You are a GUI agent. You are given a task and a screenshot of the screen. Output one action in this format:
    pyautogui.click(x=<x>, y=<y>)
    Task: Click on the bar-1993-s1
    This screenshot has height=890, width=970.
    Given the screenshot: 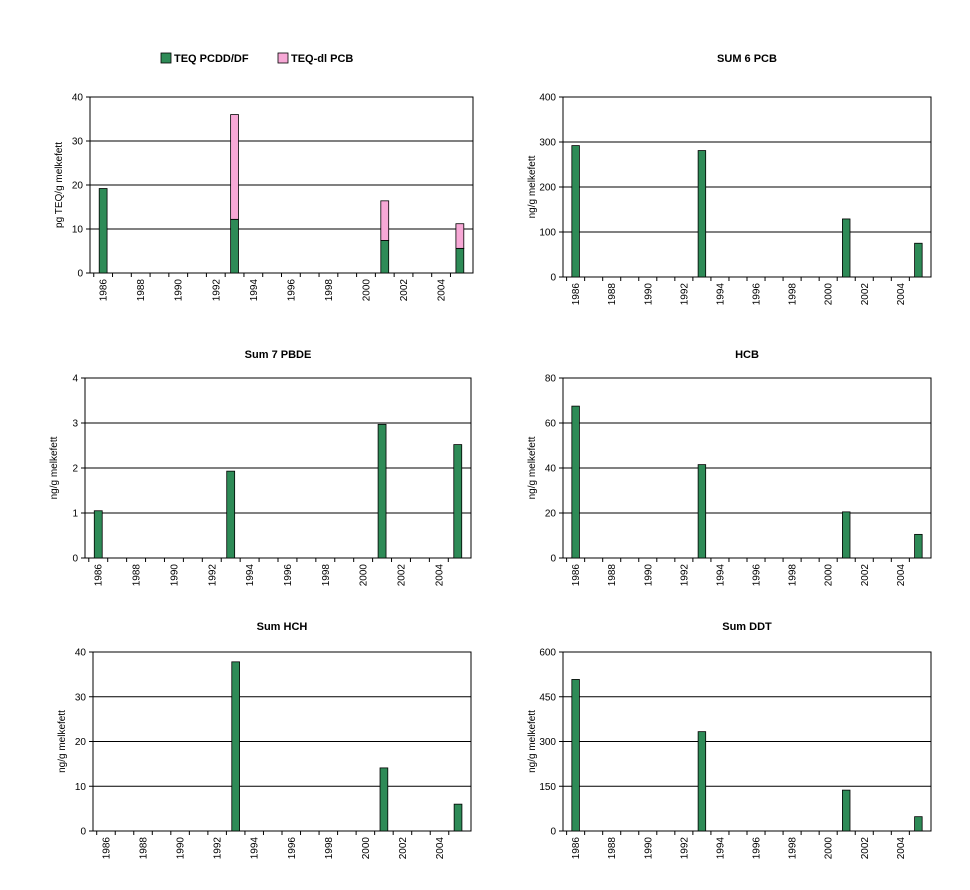 What is the action you would take?
    pyautogui.click(x=234, y=246)
    